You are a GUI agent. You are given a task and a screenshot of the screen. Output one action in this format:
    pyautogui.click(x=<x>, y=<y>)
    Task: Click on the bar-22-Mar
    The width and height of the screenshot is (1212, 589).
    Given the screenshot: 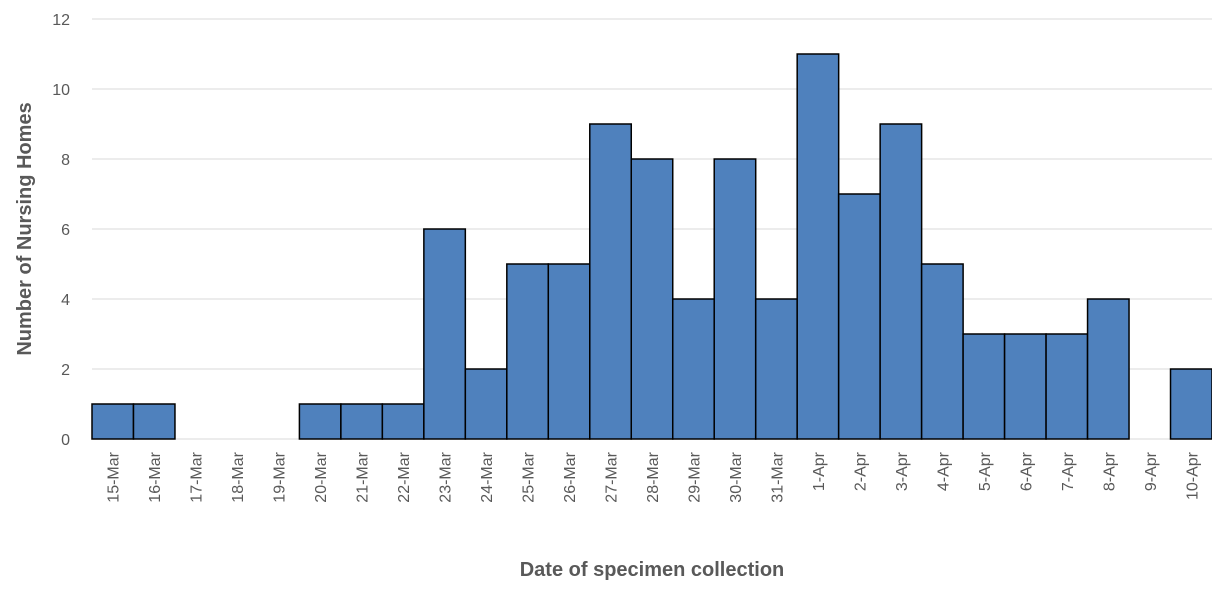 What is the action you would take?
    pyautogui.click(x=403, y=421)
    